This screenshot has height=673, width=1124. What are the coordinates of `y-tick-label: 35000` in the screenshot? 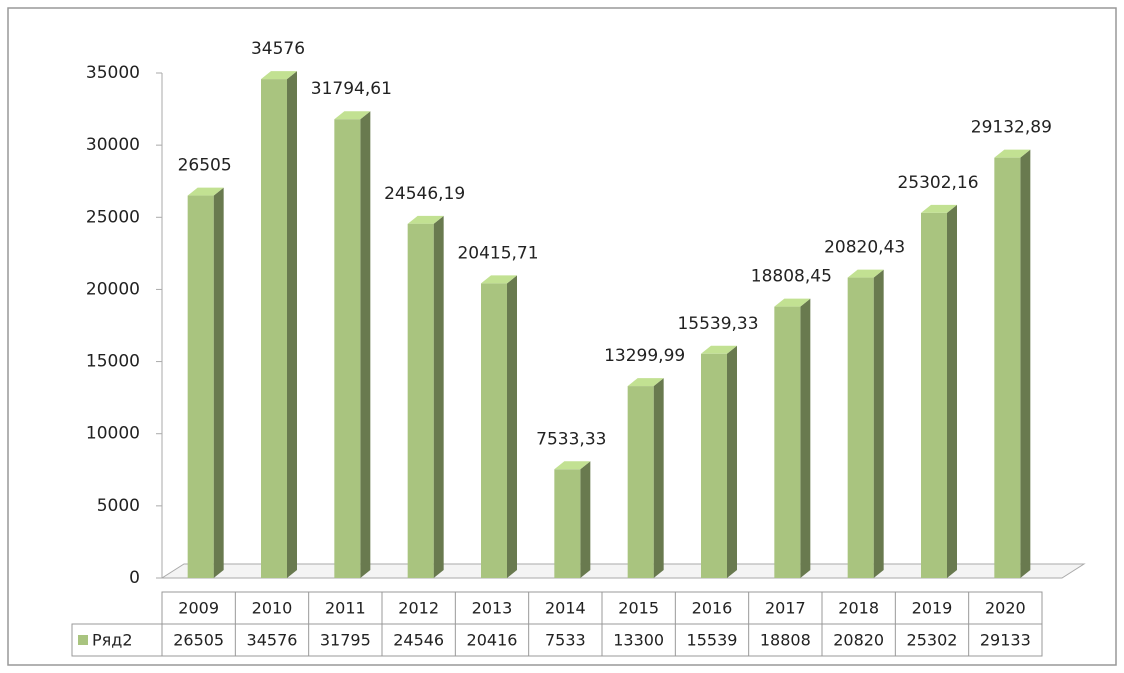 It's located at (113, 73).